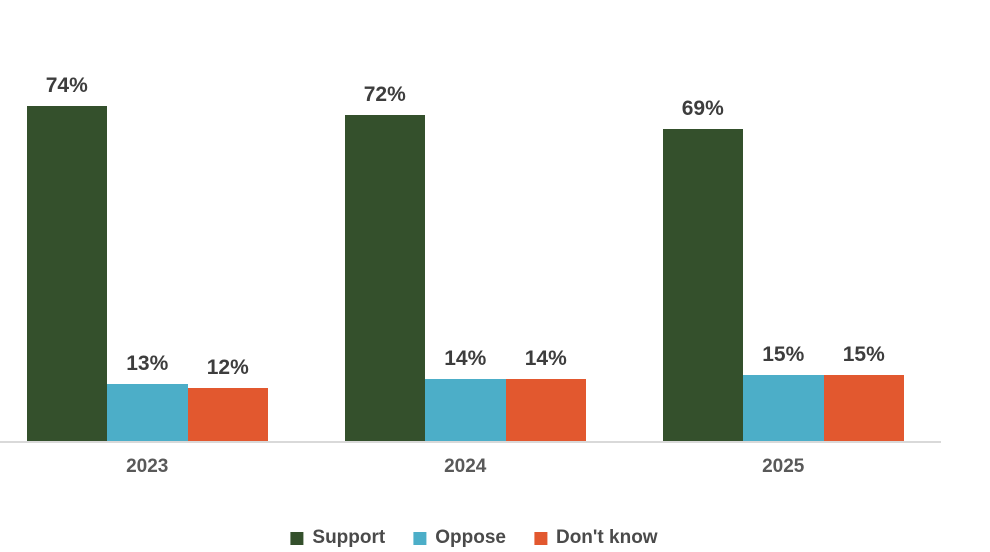 This screenshot has width=990, height=552. Describe the element at coordinates (465, 411) in the screenshot. I see `bar-oppose-2024` at that location.